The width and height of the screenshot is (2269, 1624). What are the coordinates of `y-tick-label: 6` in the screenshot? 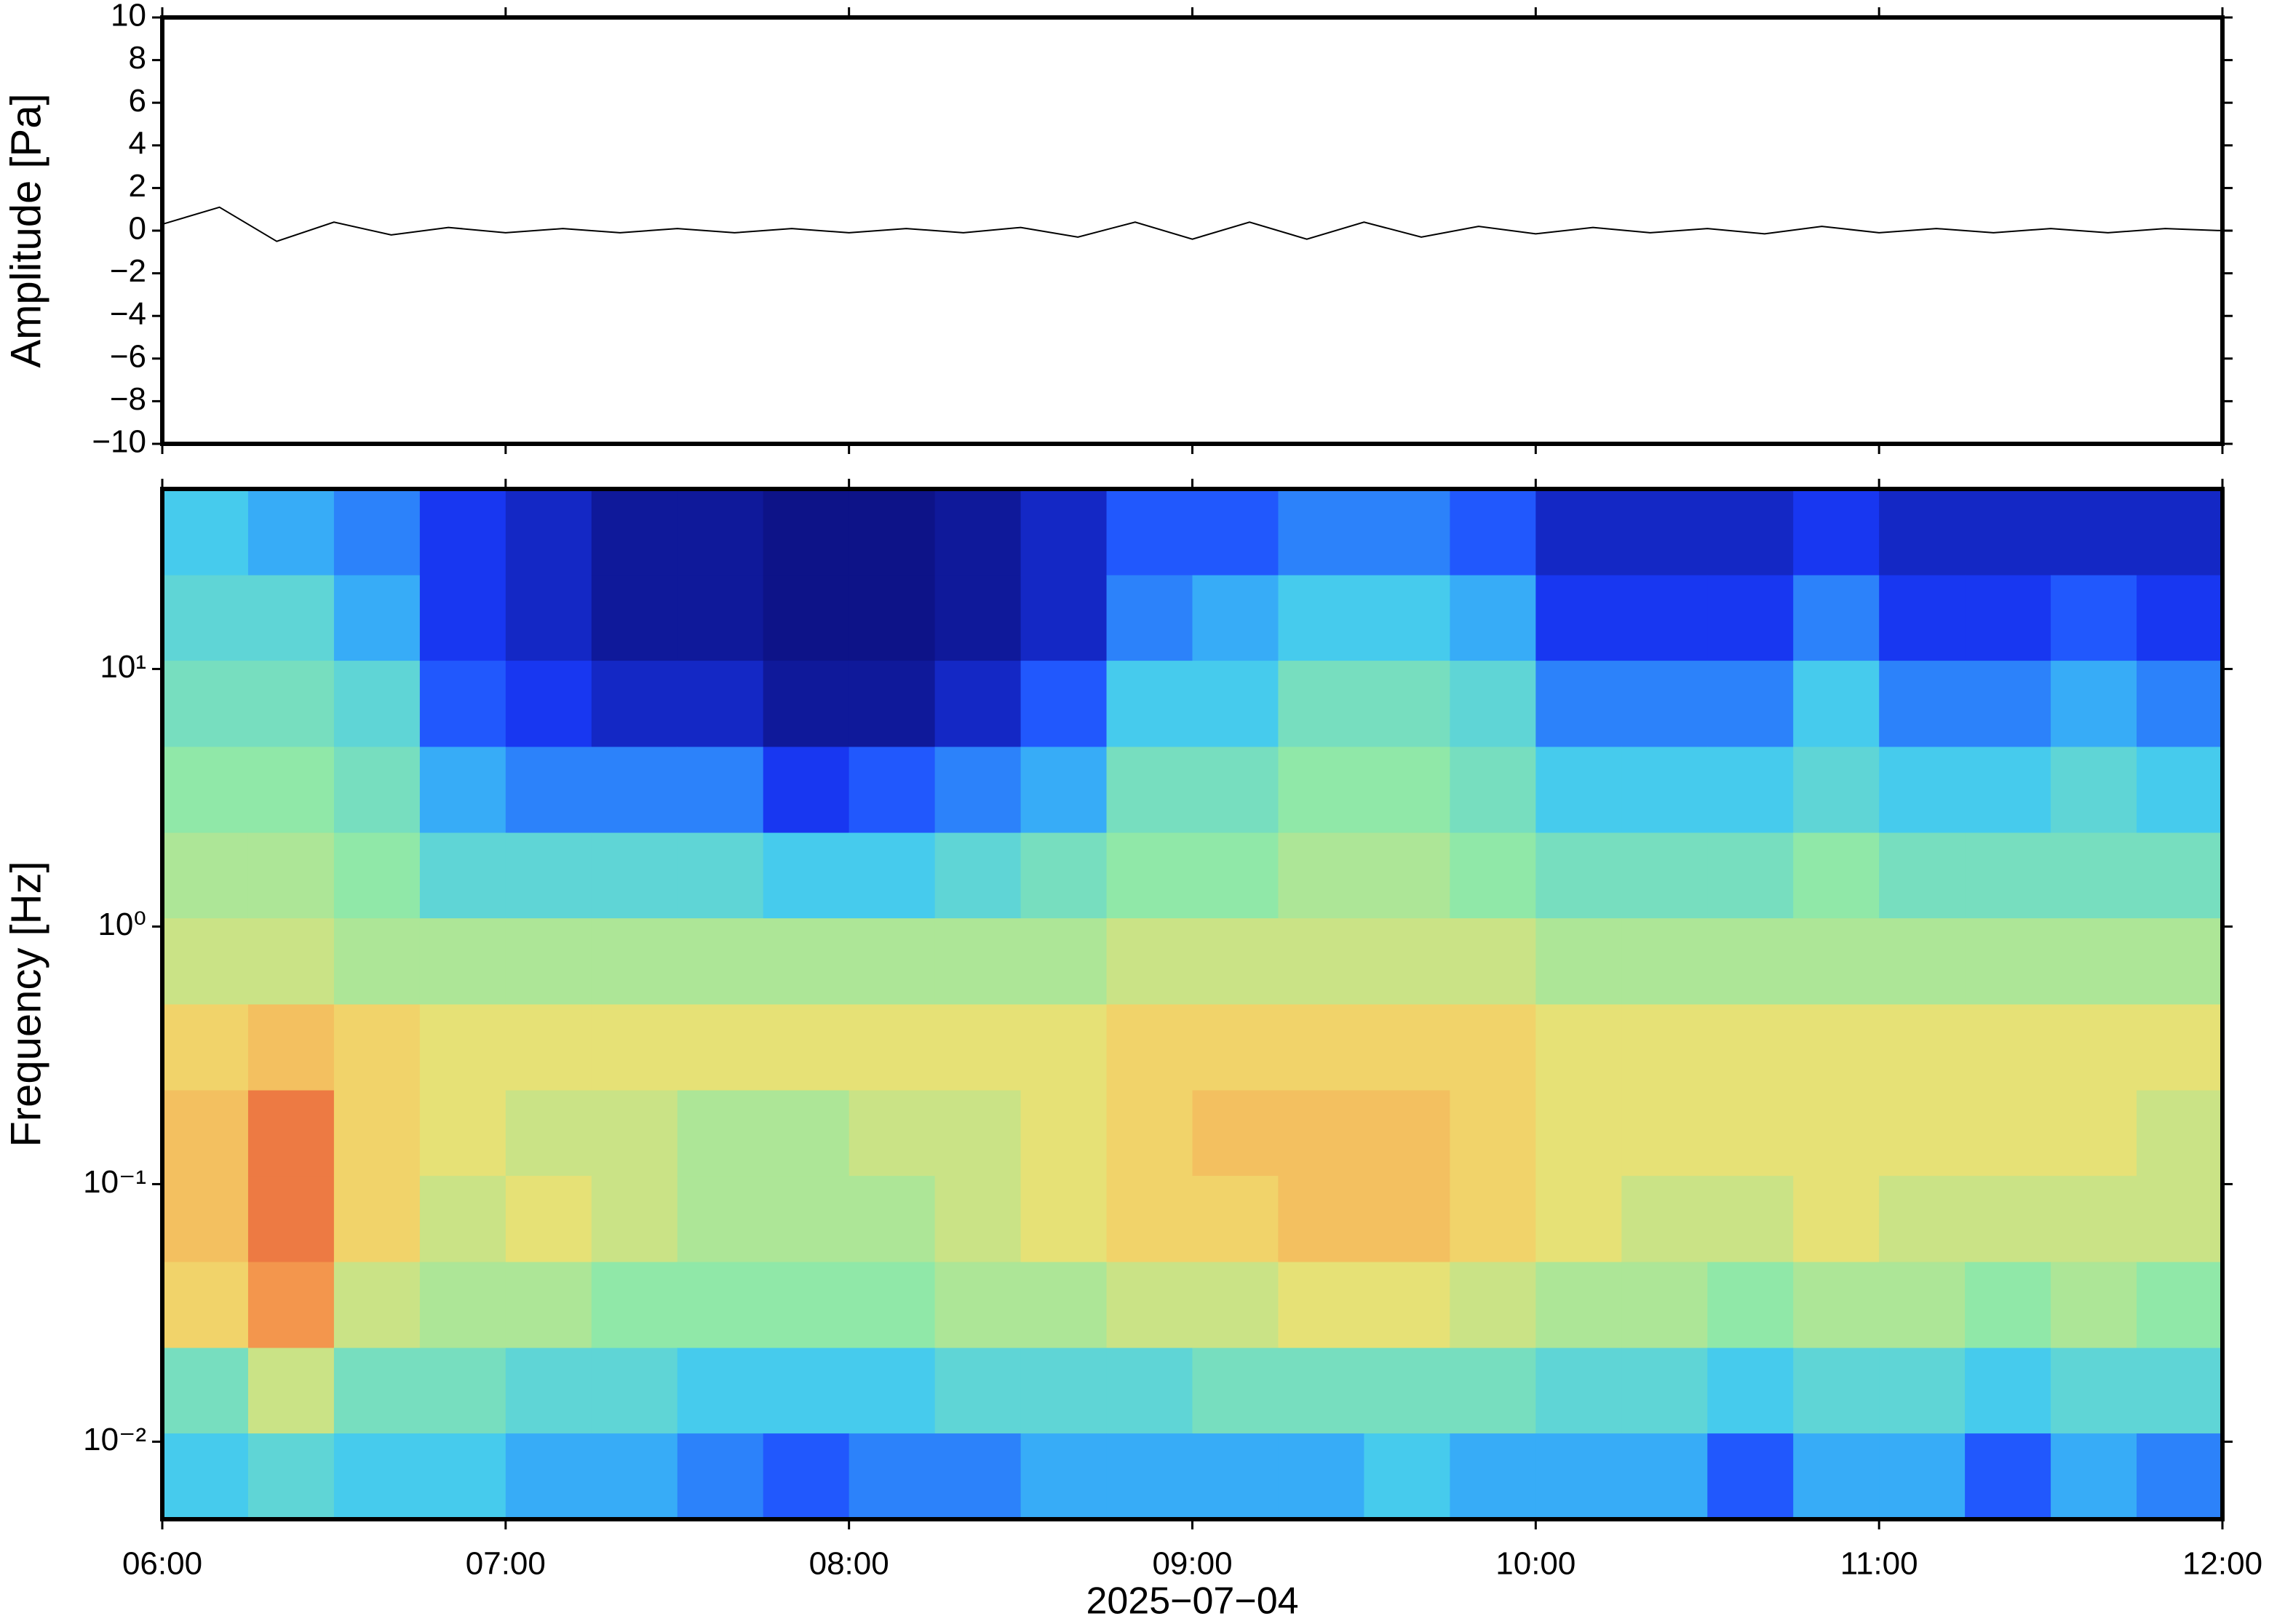 It's located at (137, 101).